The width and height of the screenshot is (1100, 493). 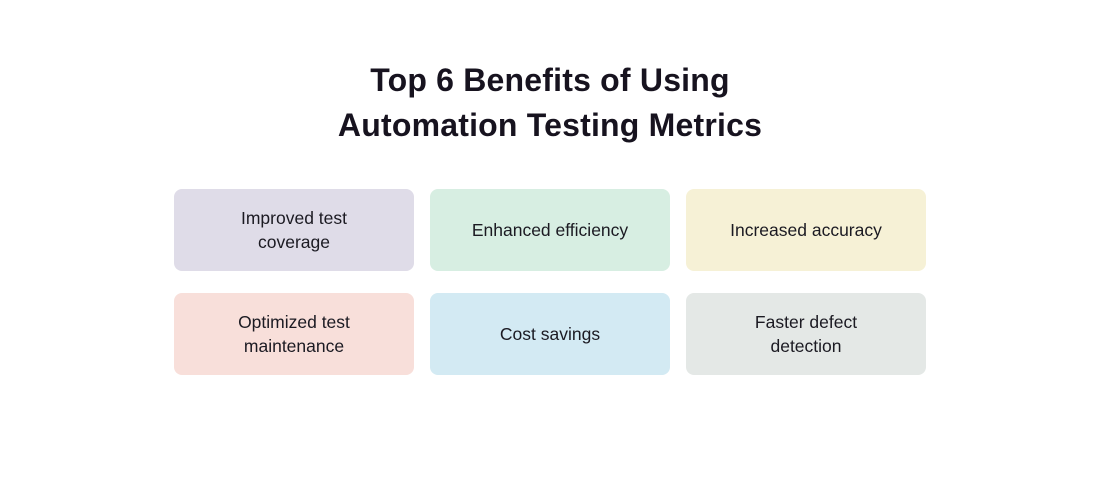 I want to click on benefit-card-increased-accuracy: Increased accuracy, so click(x=806, y=230).